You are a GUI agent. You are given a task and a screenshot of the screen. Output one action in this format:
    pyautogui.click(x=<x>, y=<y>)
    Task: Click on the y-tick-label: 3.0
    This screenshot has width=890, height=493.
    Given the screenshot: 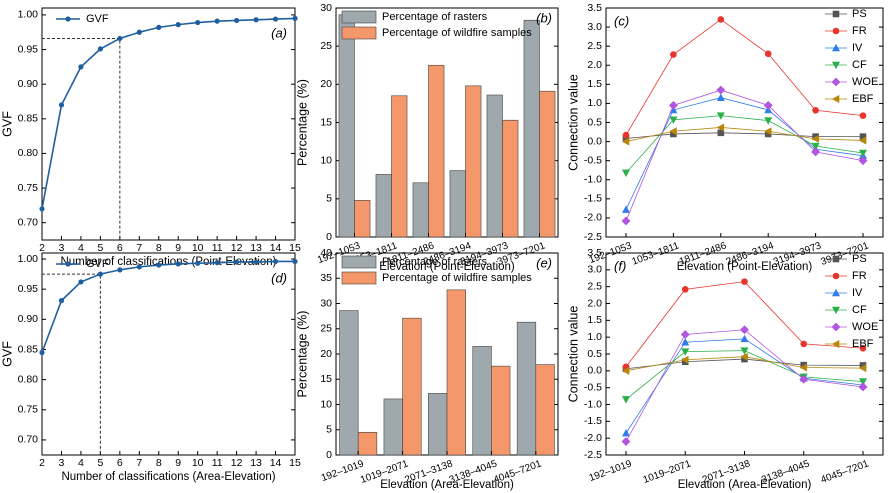 What is the action you would take?
    pyautogui.click(x=594, y=27)
    